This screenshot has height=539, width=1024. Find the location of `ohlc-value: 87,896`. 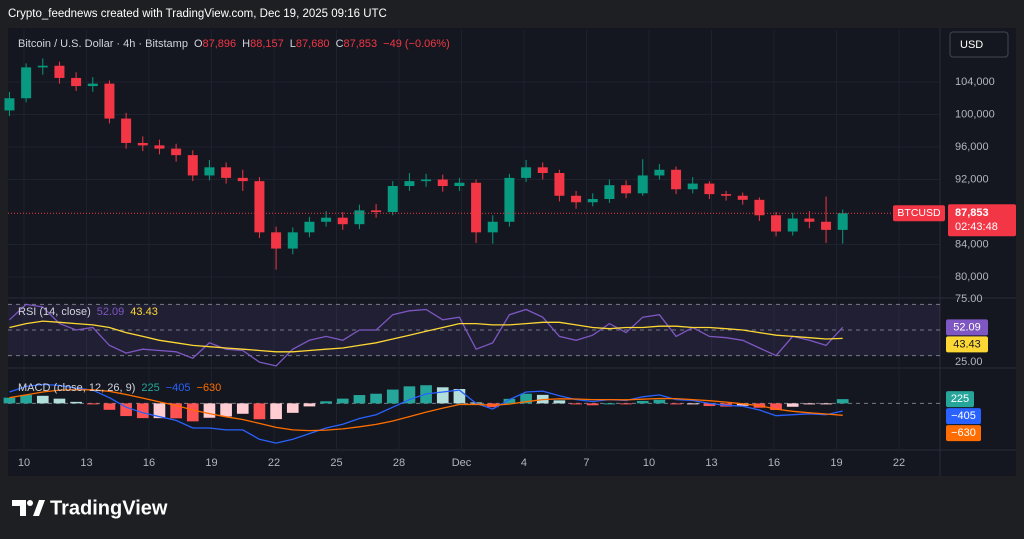

ohlc-value: 87,896 is located at coordinates (220, 44).